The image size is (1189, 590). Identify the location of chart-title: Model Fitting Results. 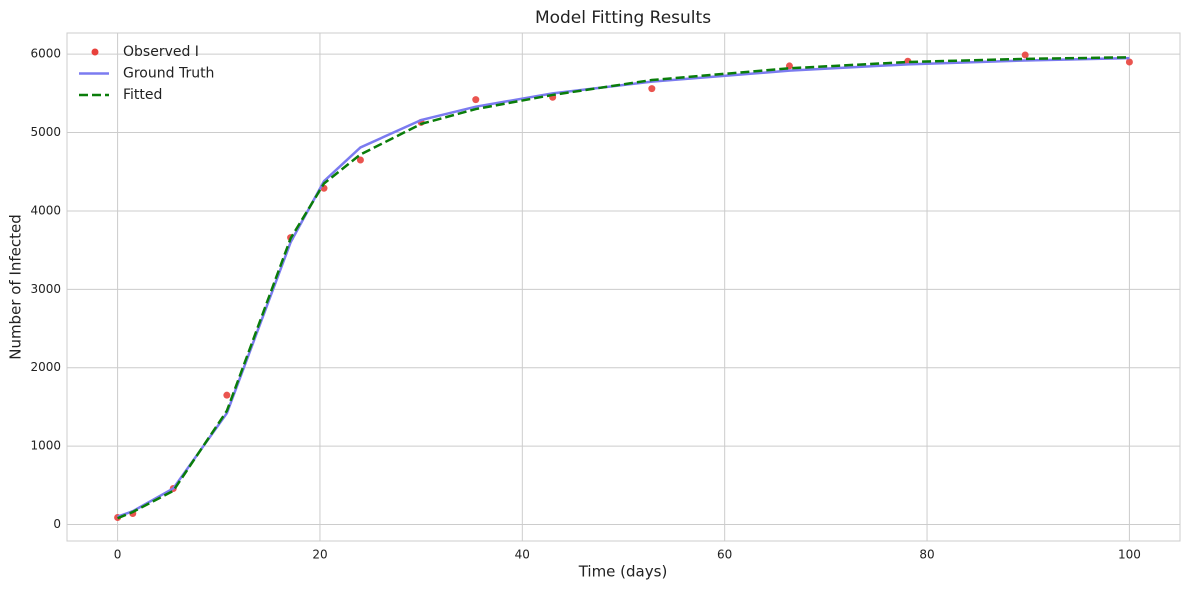
(623, 18).